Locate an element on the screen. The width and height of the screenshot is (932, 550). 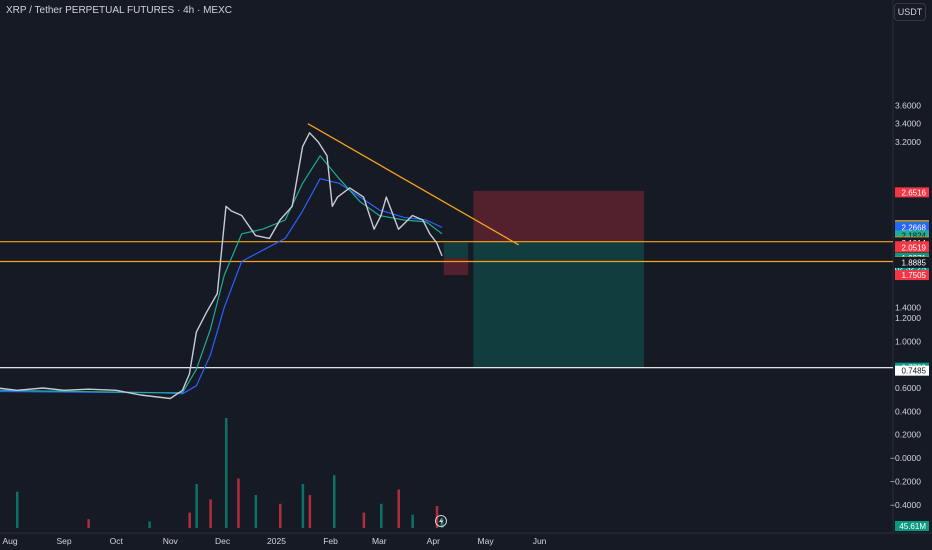
lightning-icon-bolt is located at coordinates (441, 521).